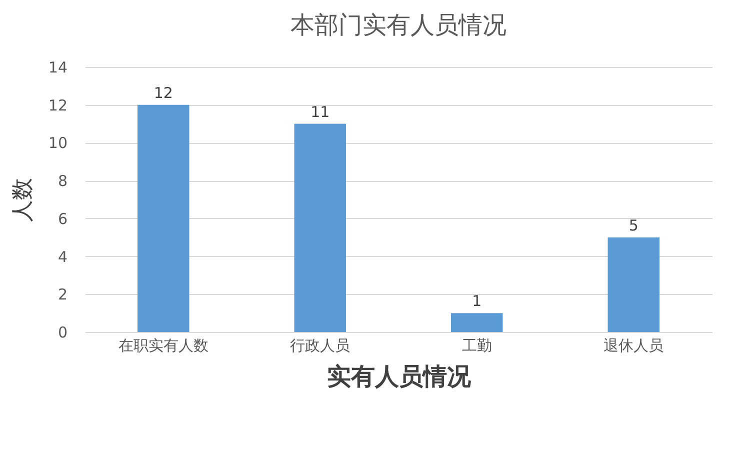  Describe the element at coordinates (63, 295) in the screenshot. I see `y-tick-label: 2` at that location.